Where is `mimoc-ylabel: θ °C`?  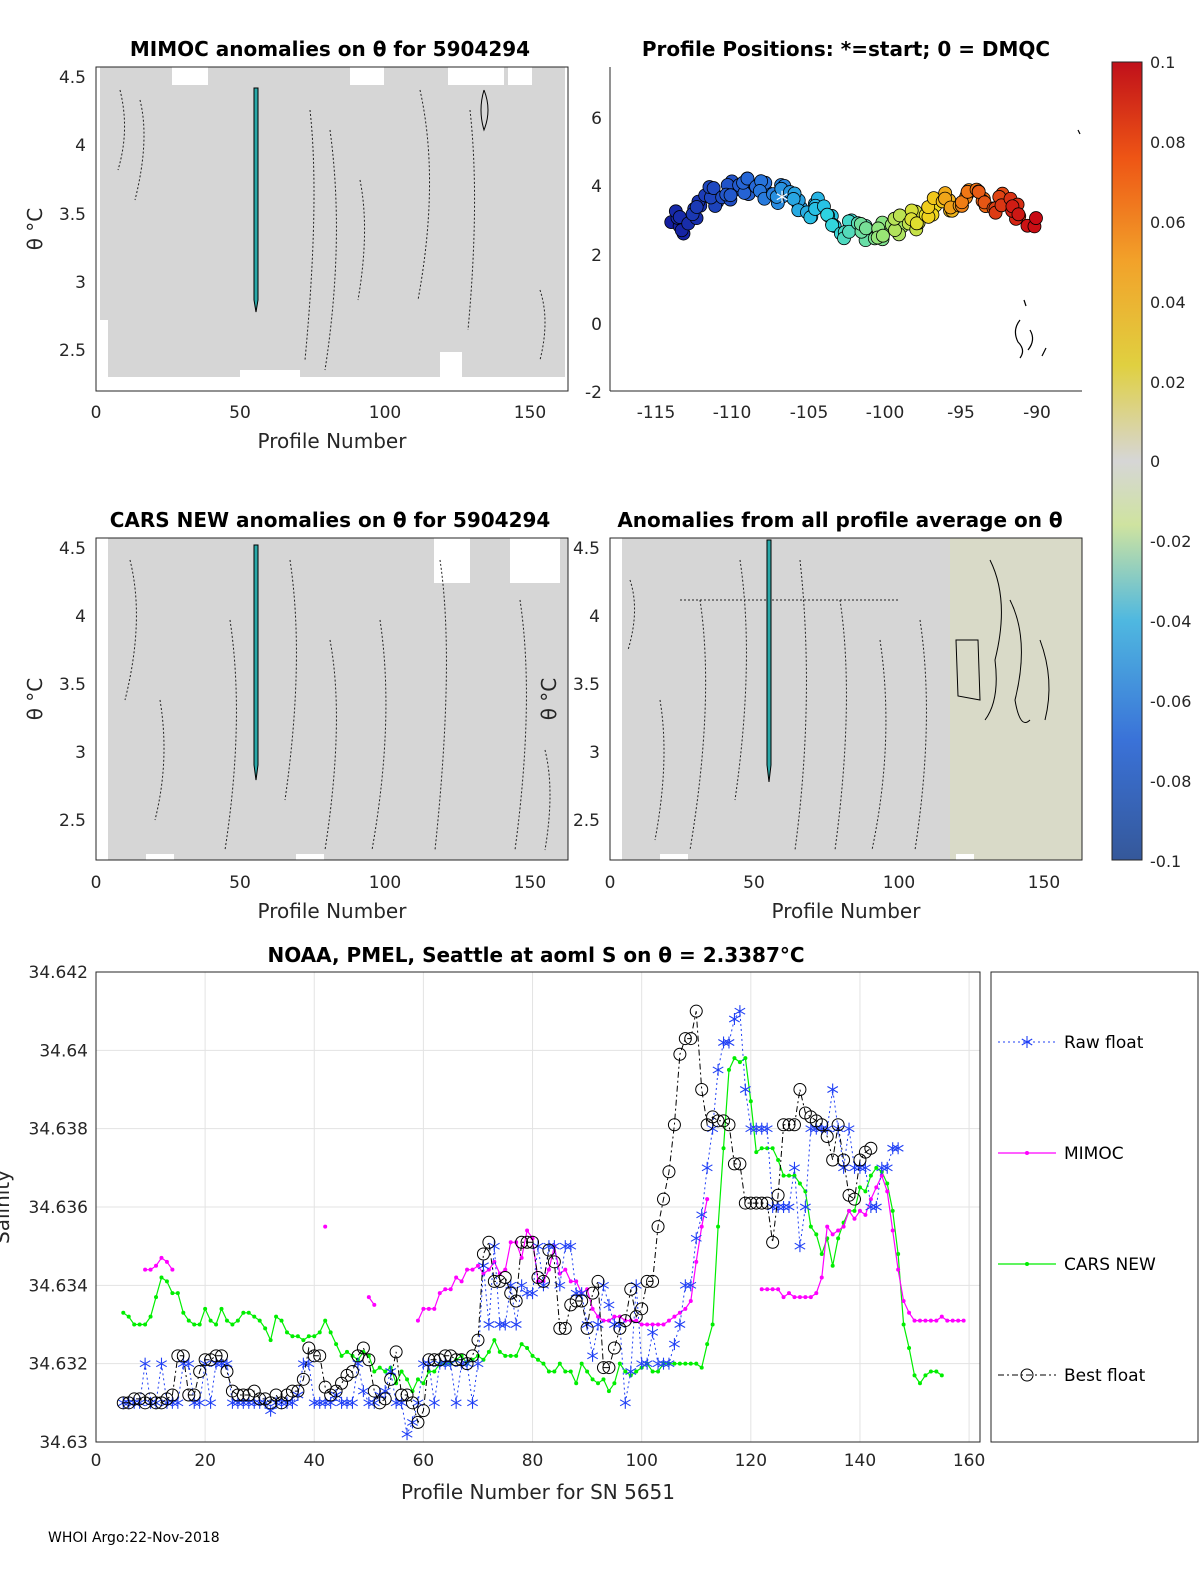 mimoc-ylabel: θ °C is located at coordinates (35, 229).